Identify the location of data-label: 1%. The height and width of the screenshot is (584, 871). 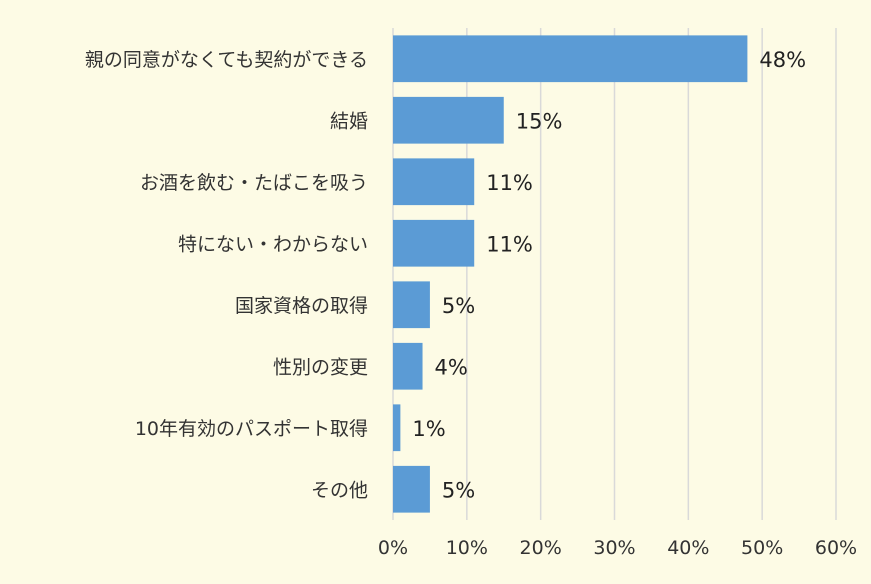
(428, 429).